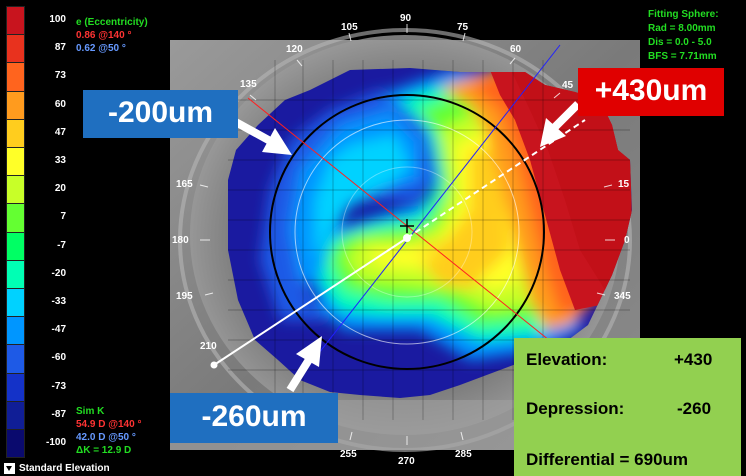 The image size is (746, 476). What do you see at coordinates (651, 92) in the screenshot?
I see `callout-plus430: +430um` at bounding box center [651, 92].